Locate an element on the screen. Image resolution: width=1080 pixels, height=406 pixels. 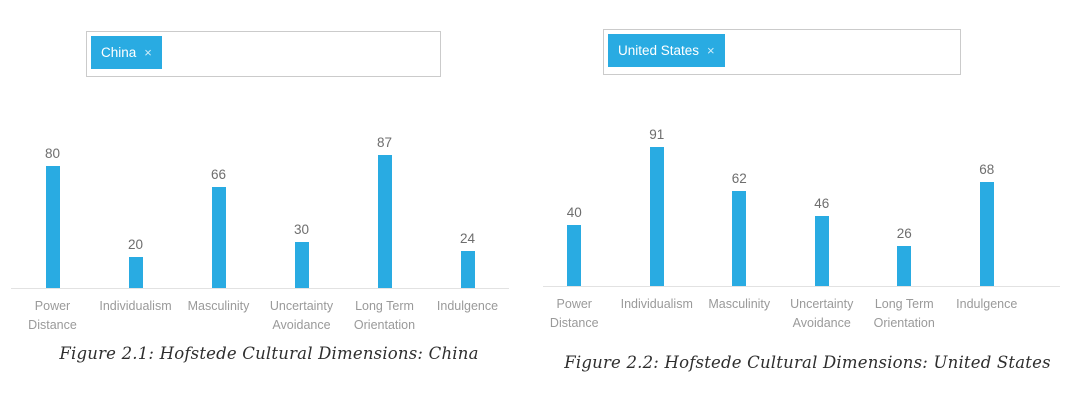
bar-stack: 30 is located at coordinates (301, 207).